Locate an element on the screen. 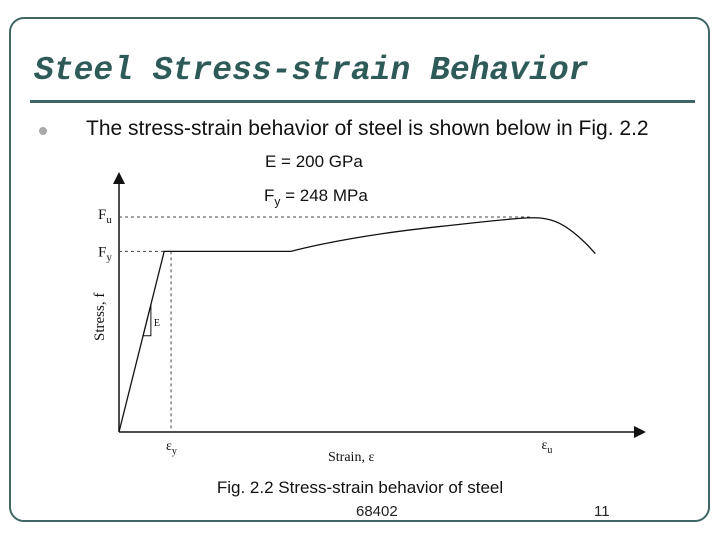 The width and height of the screenshot is (720, 540). yield-label-sub: y is located at coordinates (277, 201).